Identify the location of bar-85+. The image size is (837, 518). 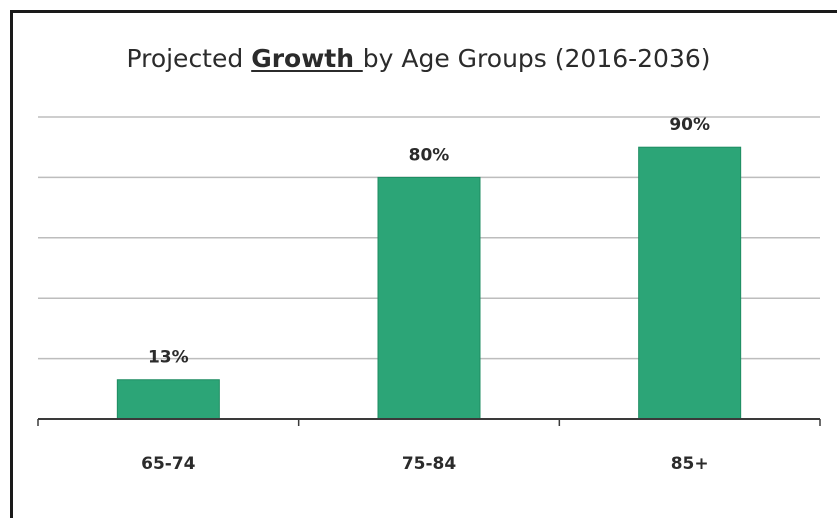
(690, 283).